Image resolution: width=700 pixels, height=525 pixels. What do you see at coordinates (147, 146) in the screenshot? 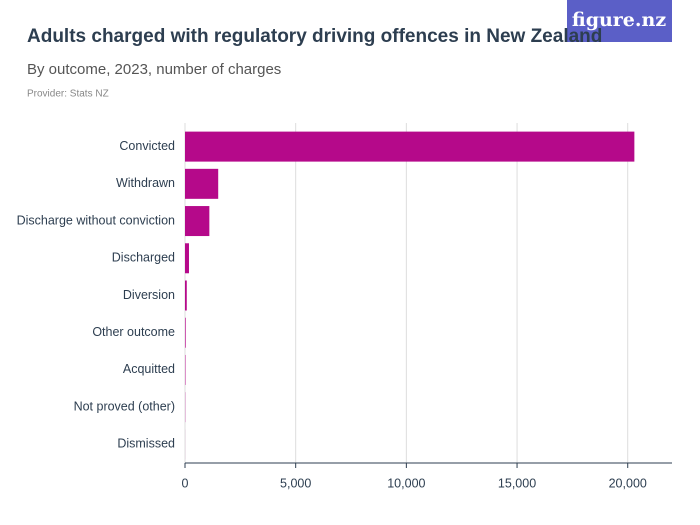
I see `category-label: Convicted` at bounding box center [147, 146].